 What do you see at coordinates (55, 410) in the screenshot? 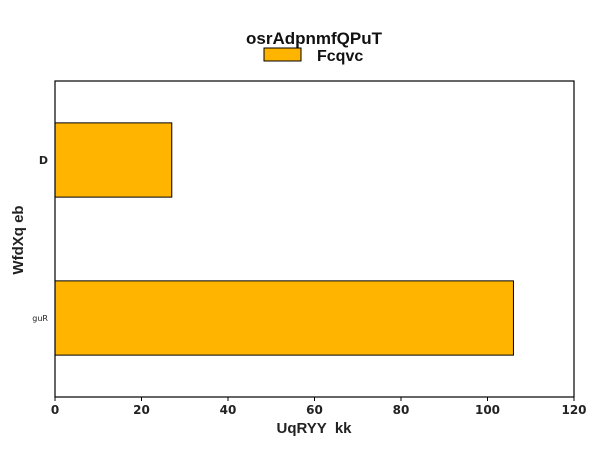
I see `x-tick-label: 0` at bounding box center [55, 410].